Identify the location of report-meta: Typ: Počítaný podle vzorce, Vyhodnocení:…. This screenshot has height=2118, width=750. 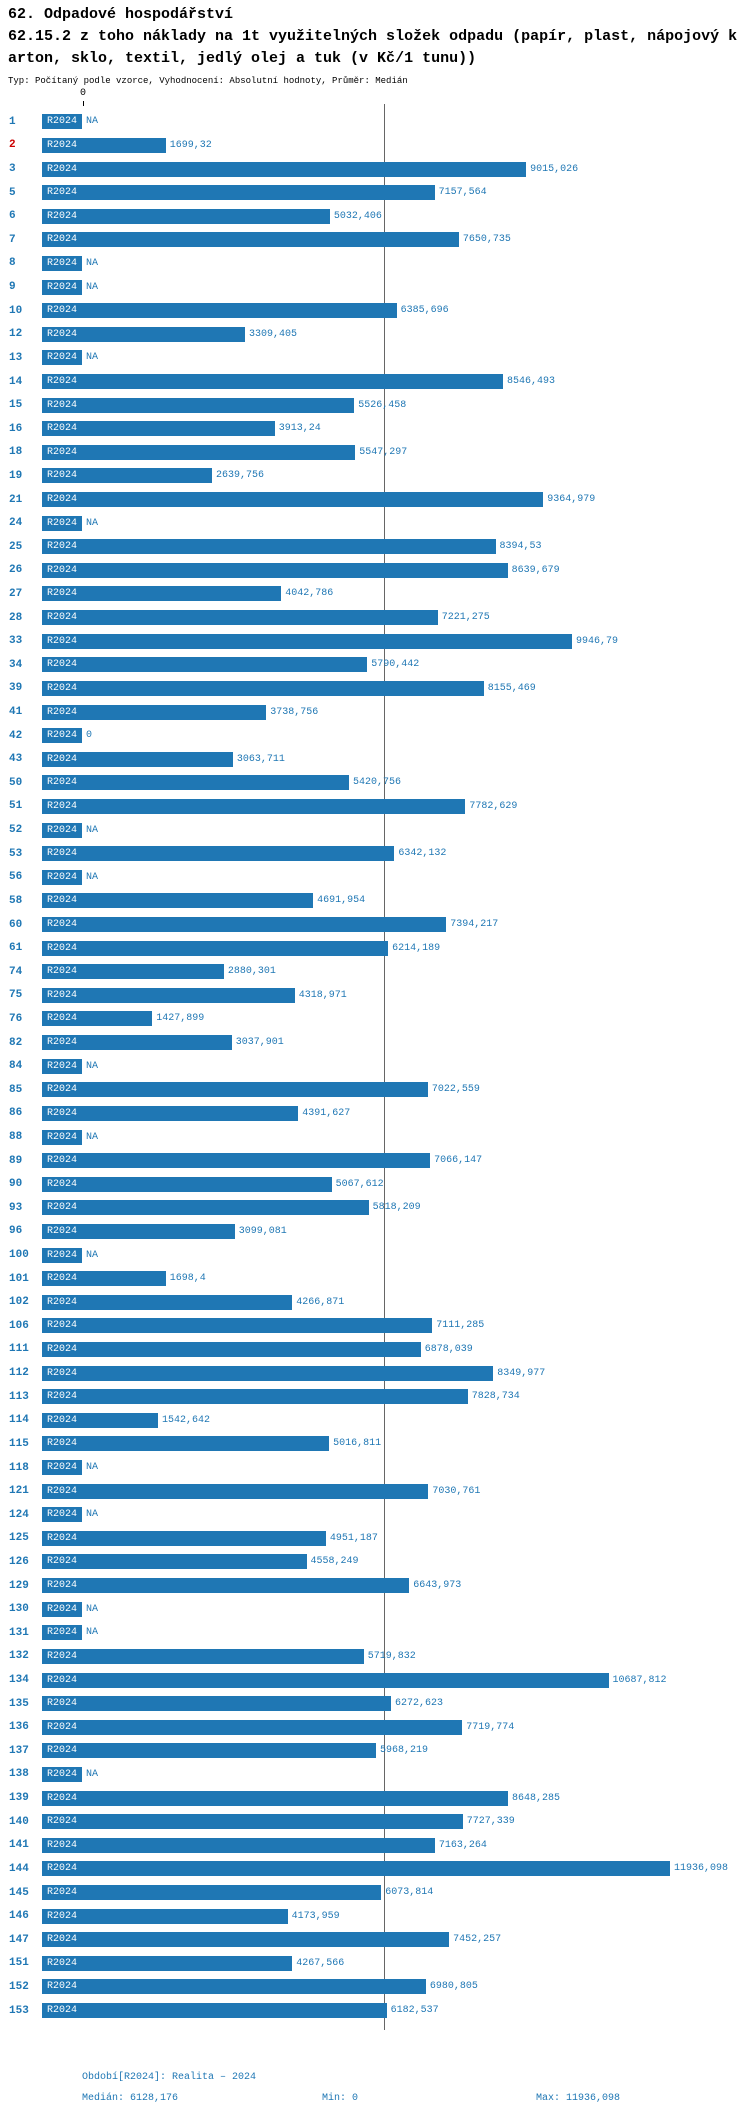
(208, 81).